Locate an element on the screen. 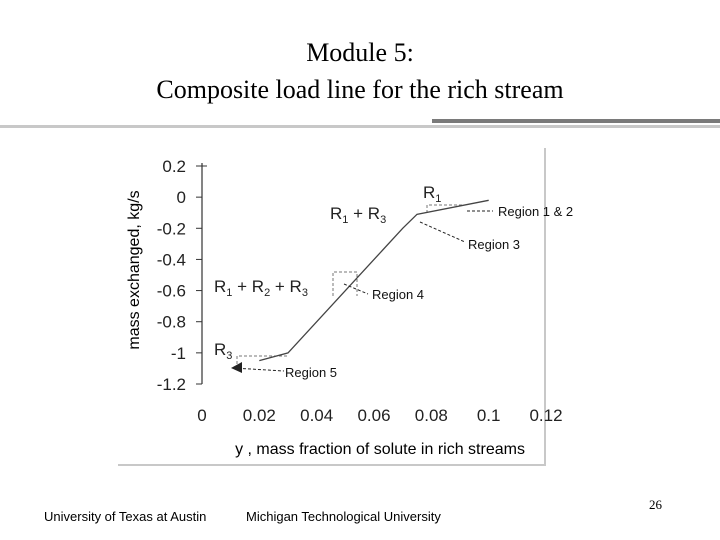 The image size is (720, 540). title-line-1: Module 5: is located at coordinates (360, 52).